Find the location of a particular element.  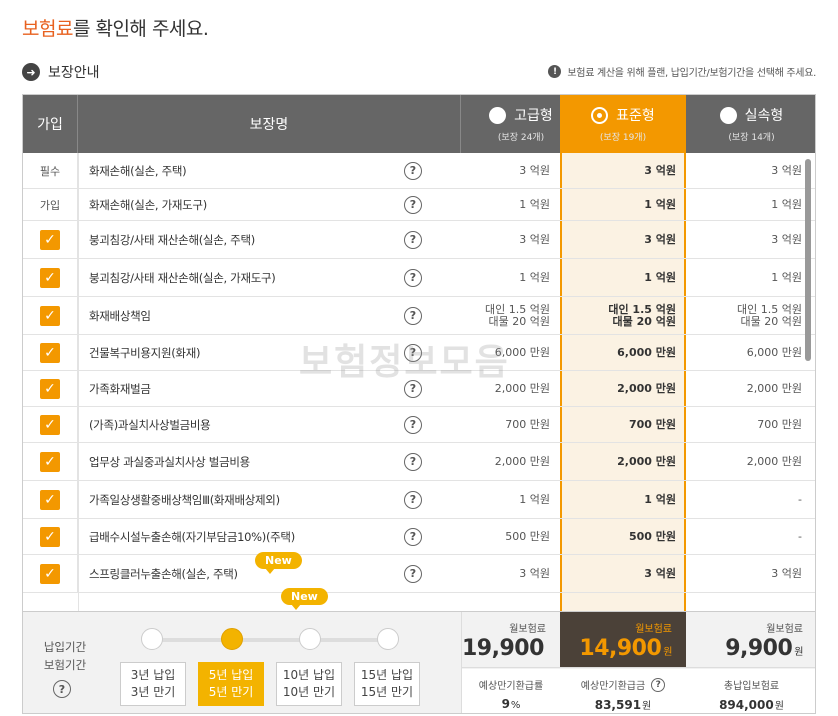

table-row: ✓ 스프링클러누출손해(실손, 주택)? 3 억원 3 억원 3 억원 is located at coordinates (419, 574).